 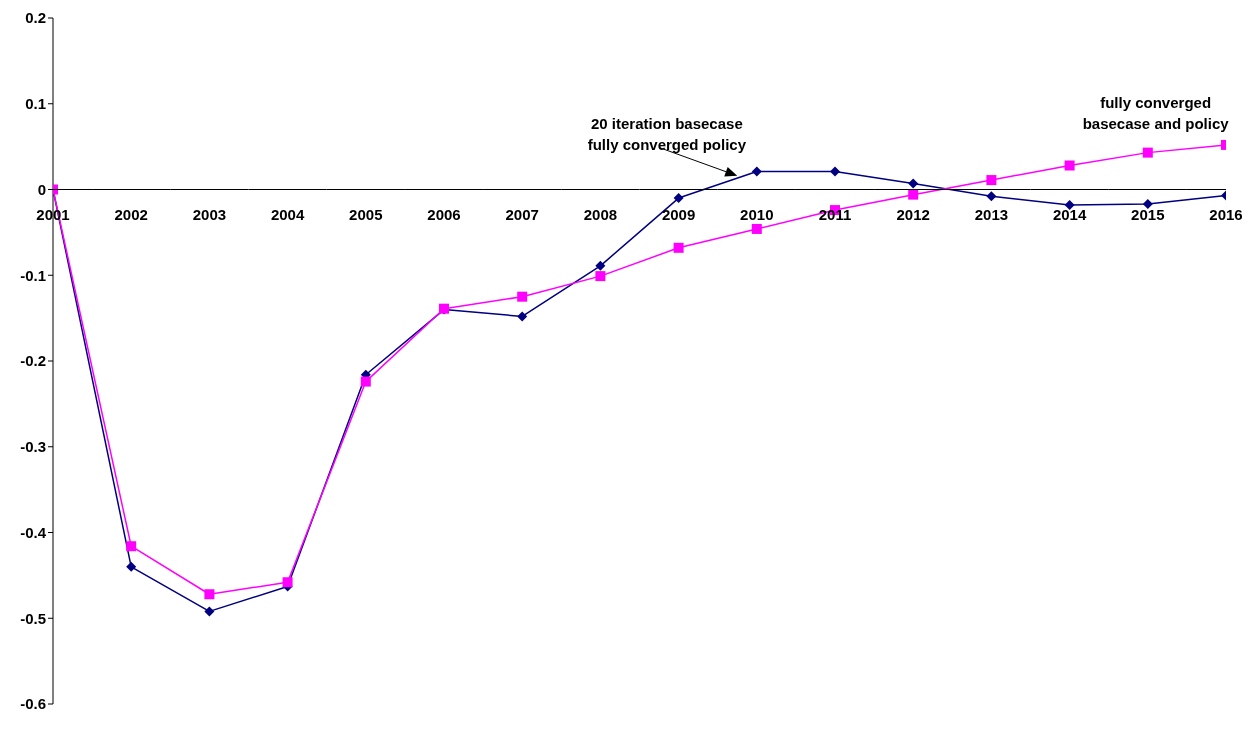 I want to click on y-tick-label: 0.1, so click(x=35, y=104).